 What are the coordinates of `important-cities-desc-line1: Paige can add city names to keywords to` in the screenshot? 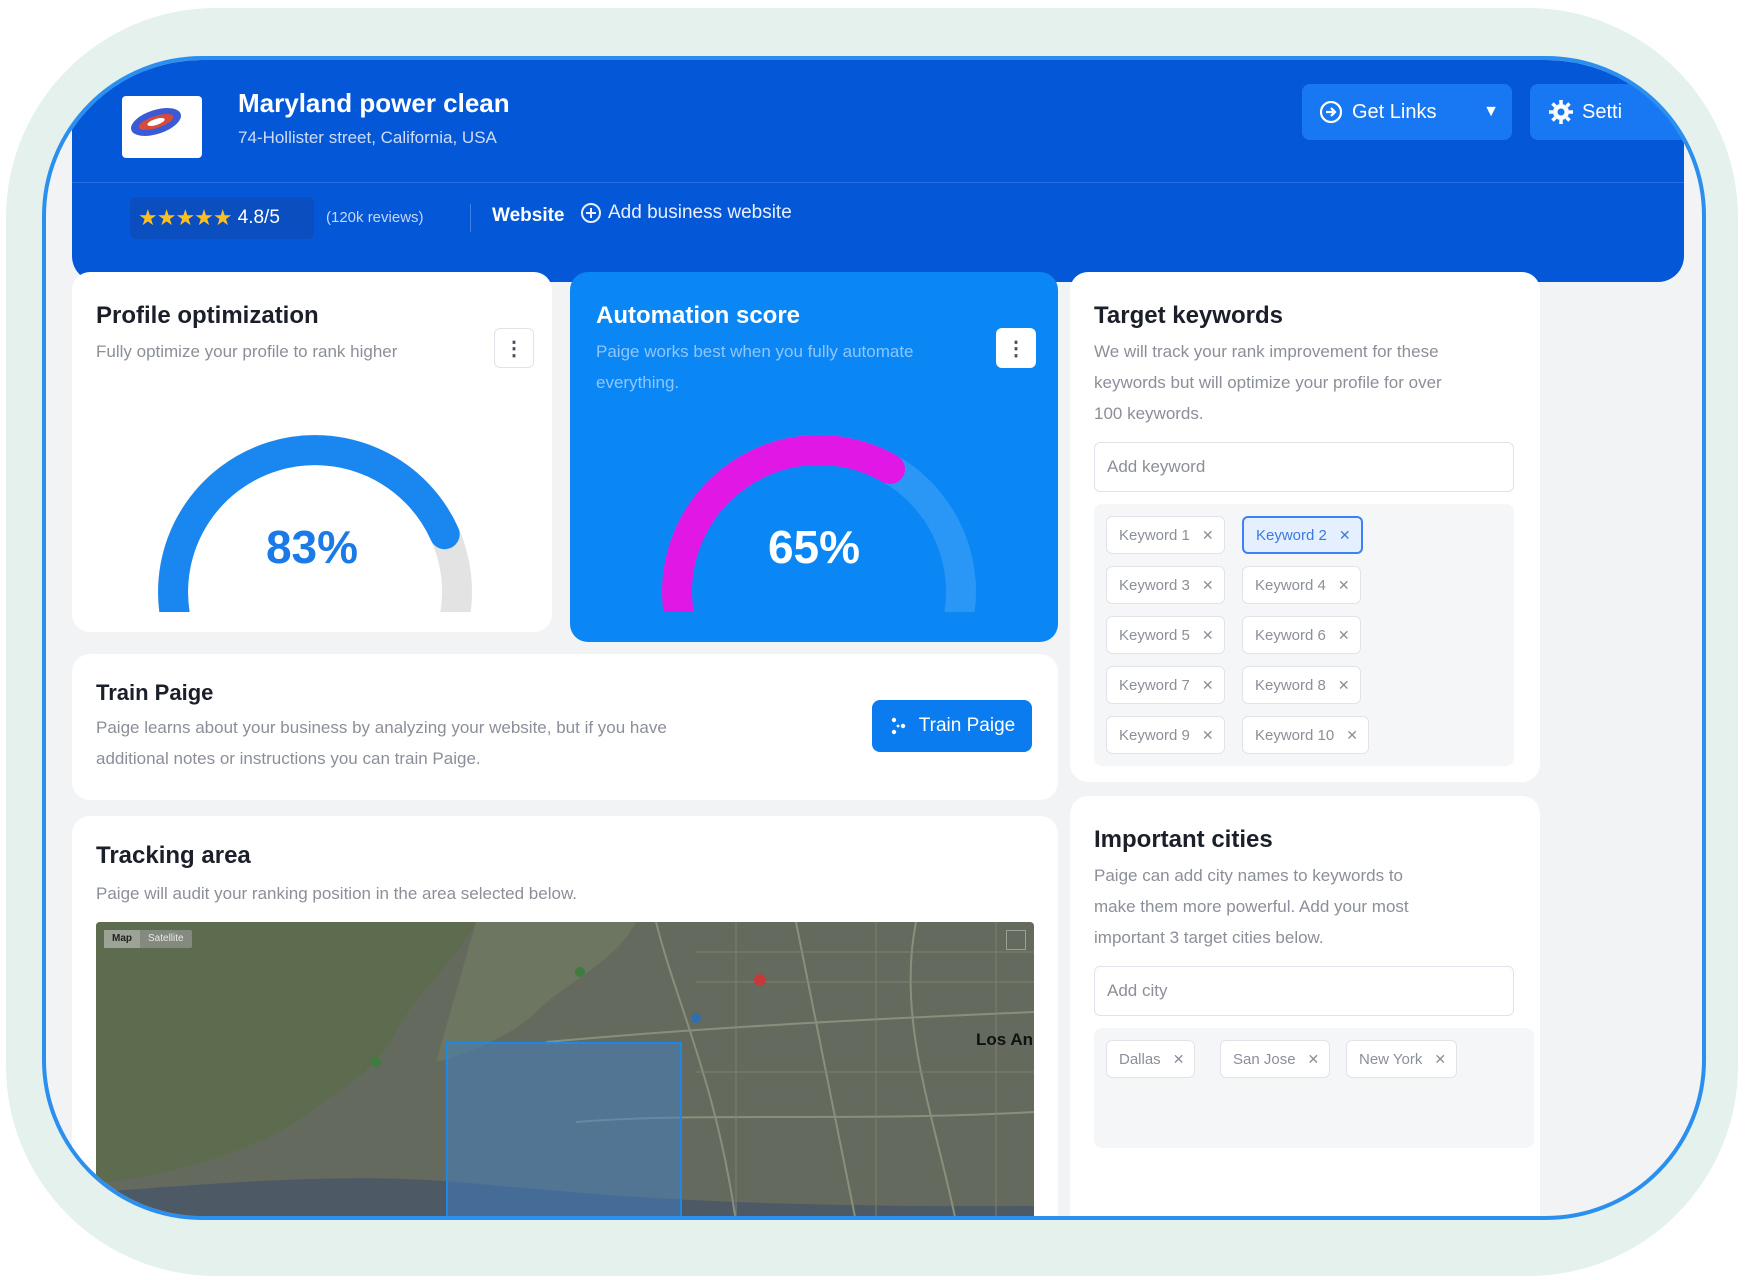 It's located at (1248, 875).